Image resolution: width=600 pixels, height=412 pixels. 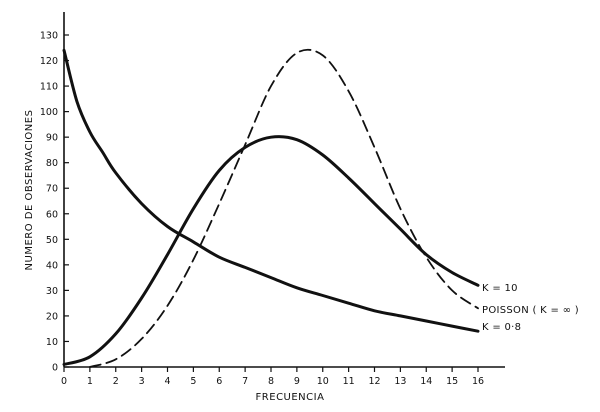 What do you see at coordinates (167, 381) in the screenshot?
I see `x-tick-label: 4` at bounding box center [167, 381].